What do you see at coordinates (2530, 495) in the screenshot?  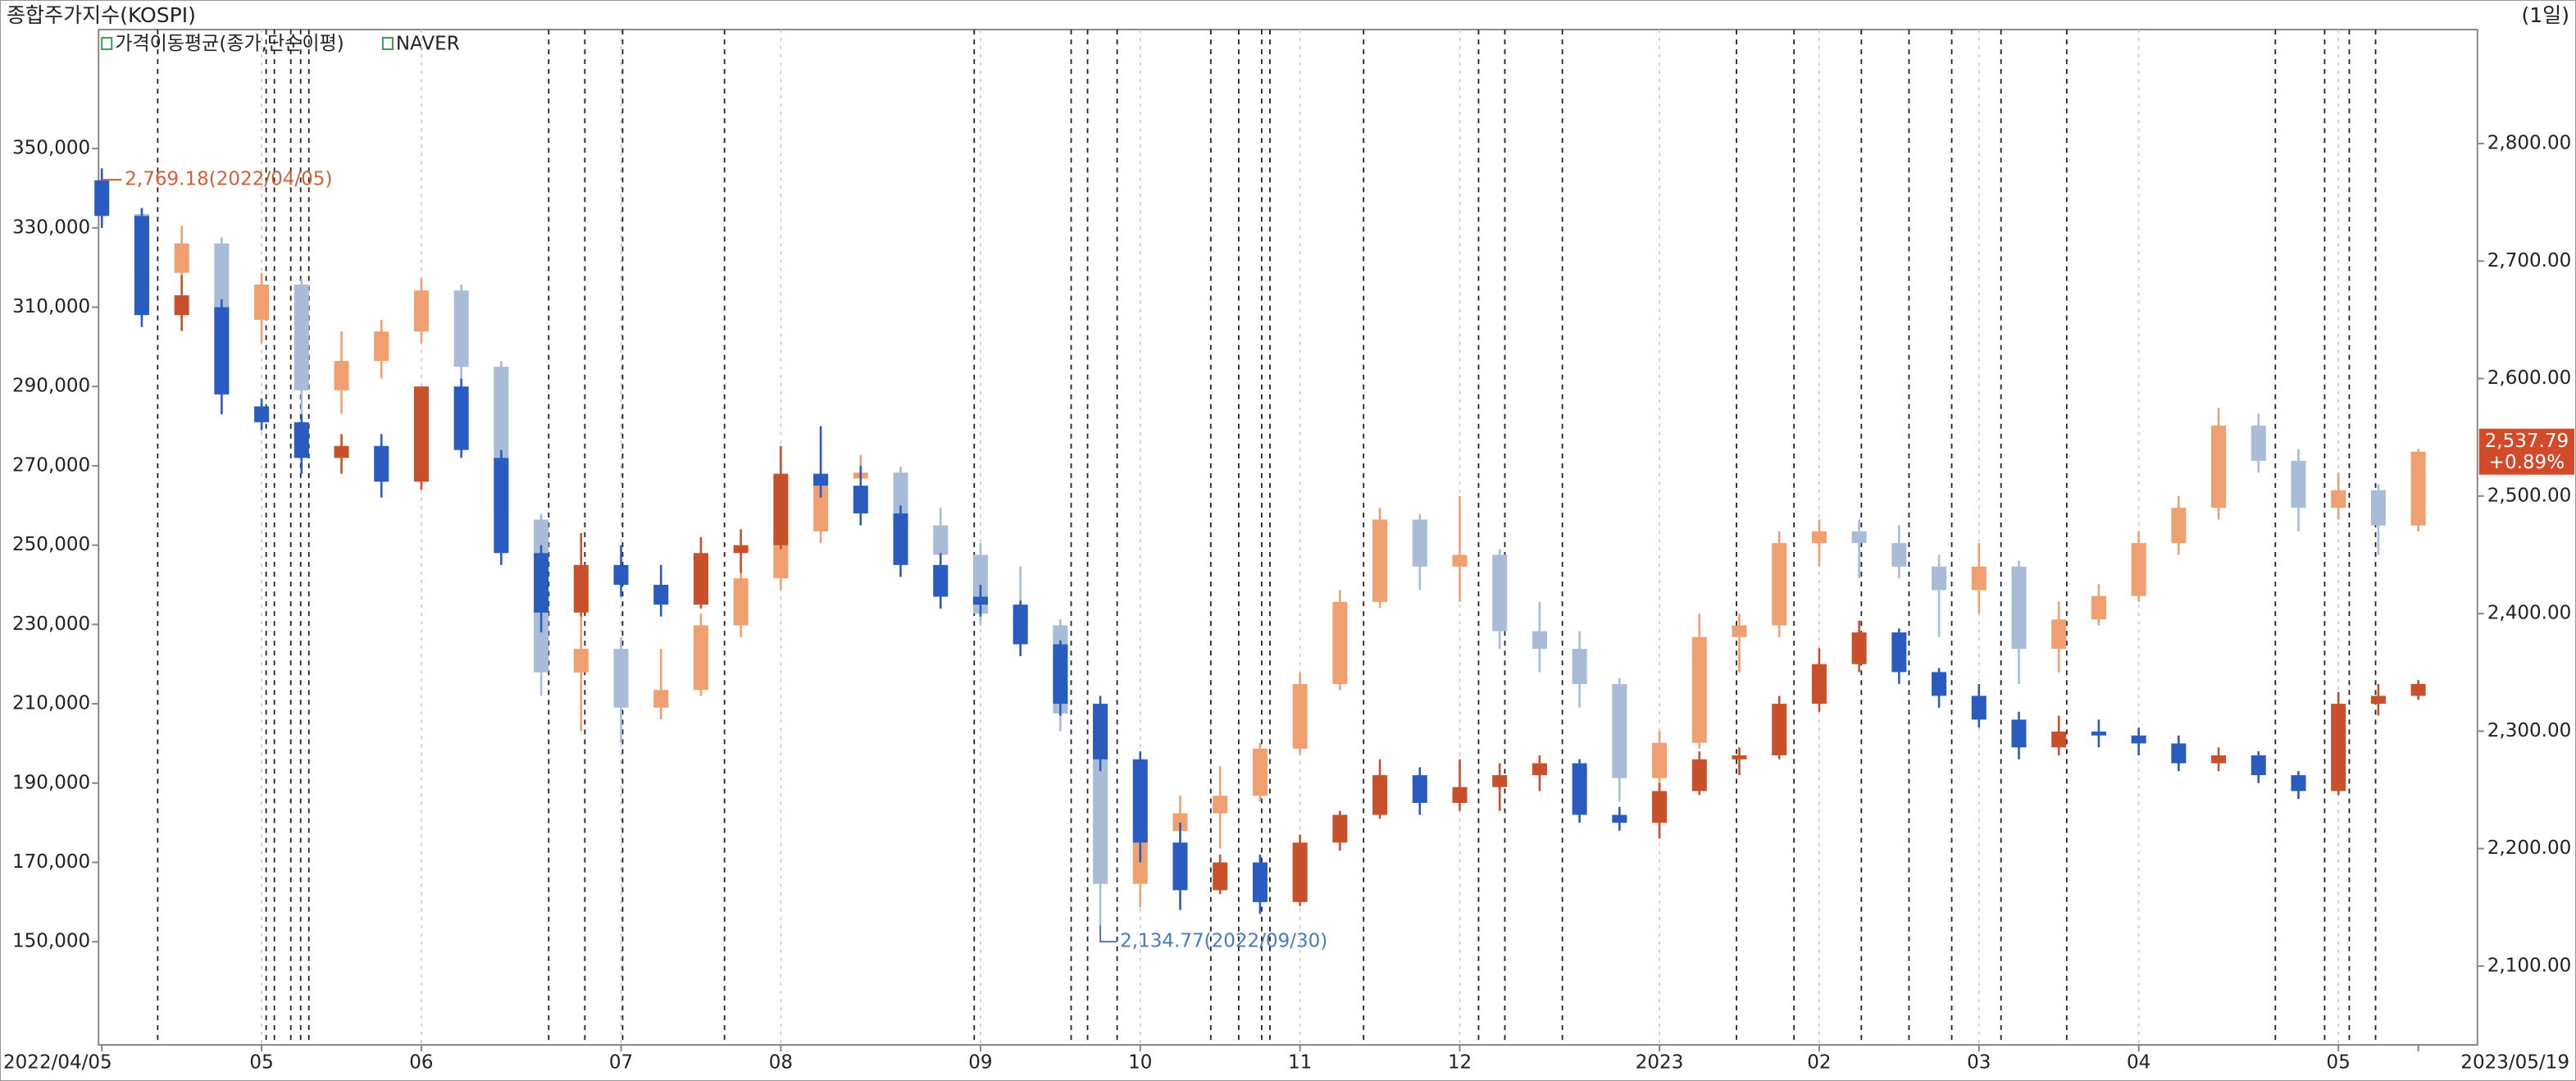 I see `y2-tick-label: 2,500.00` at bounding box center [2530, 495].